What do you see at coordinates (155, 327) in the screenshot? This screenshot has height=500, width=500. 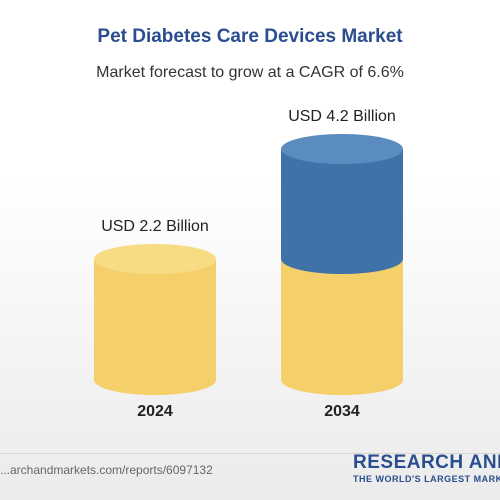 I see `bar-2024-base-body` at bounding box center [155, 327].